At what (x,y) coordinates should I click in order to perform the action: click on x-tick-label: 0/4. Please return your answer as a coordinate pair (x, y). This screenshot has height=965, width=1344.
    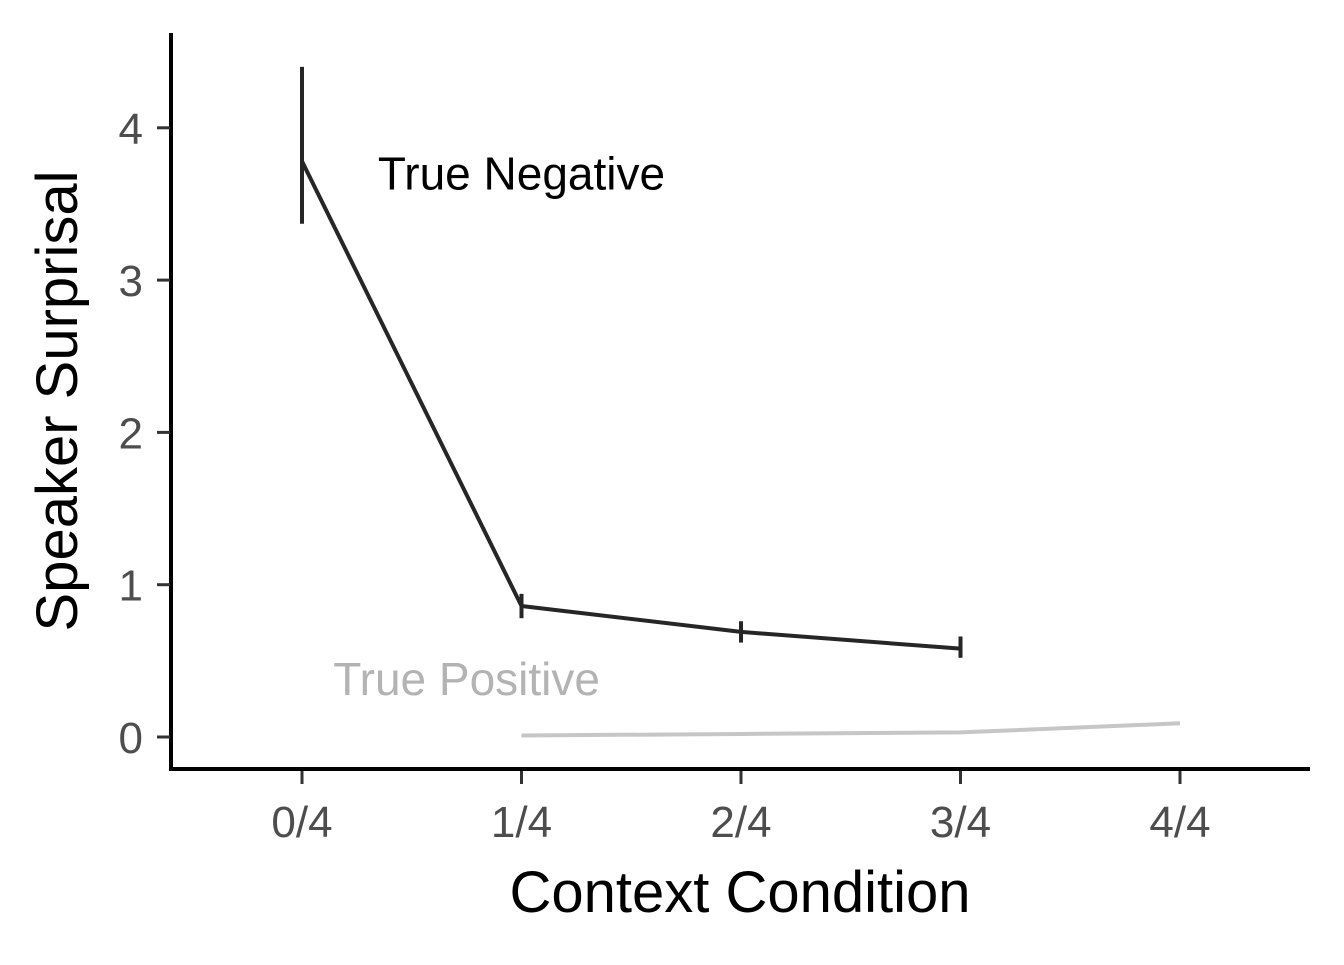
    Looking at the image, I should click on (301, 822).